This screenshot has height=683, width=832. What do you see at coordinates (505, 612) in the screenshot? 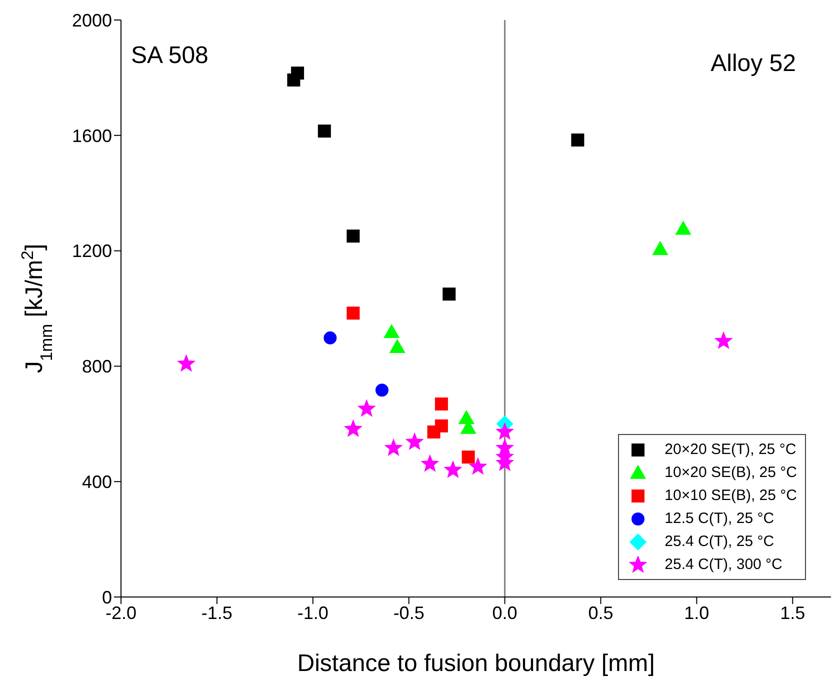
I see `x-tick-label: 0.0` at bounding box center [505, 612].